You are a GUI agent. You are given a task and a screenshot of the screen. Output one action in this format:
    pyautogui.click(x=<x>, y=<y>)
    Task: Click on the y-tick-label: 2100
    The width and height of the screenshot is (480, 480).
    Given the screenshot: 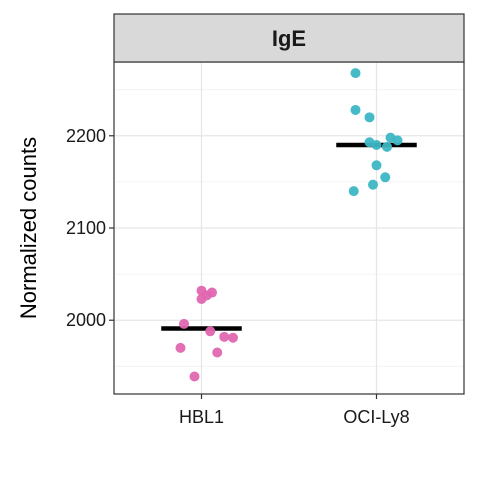 What is the action you would take?
    pyautogui.click(x=86, y=228)
    